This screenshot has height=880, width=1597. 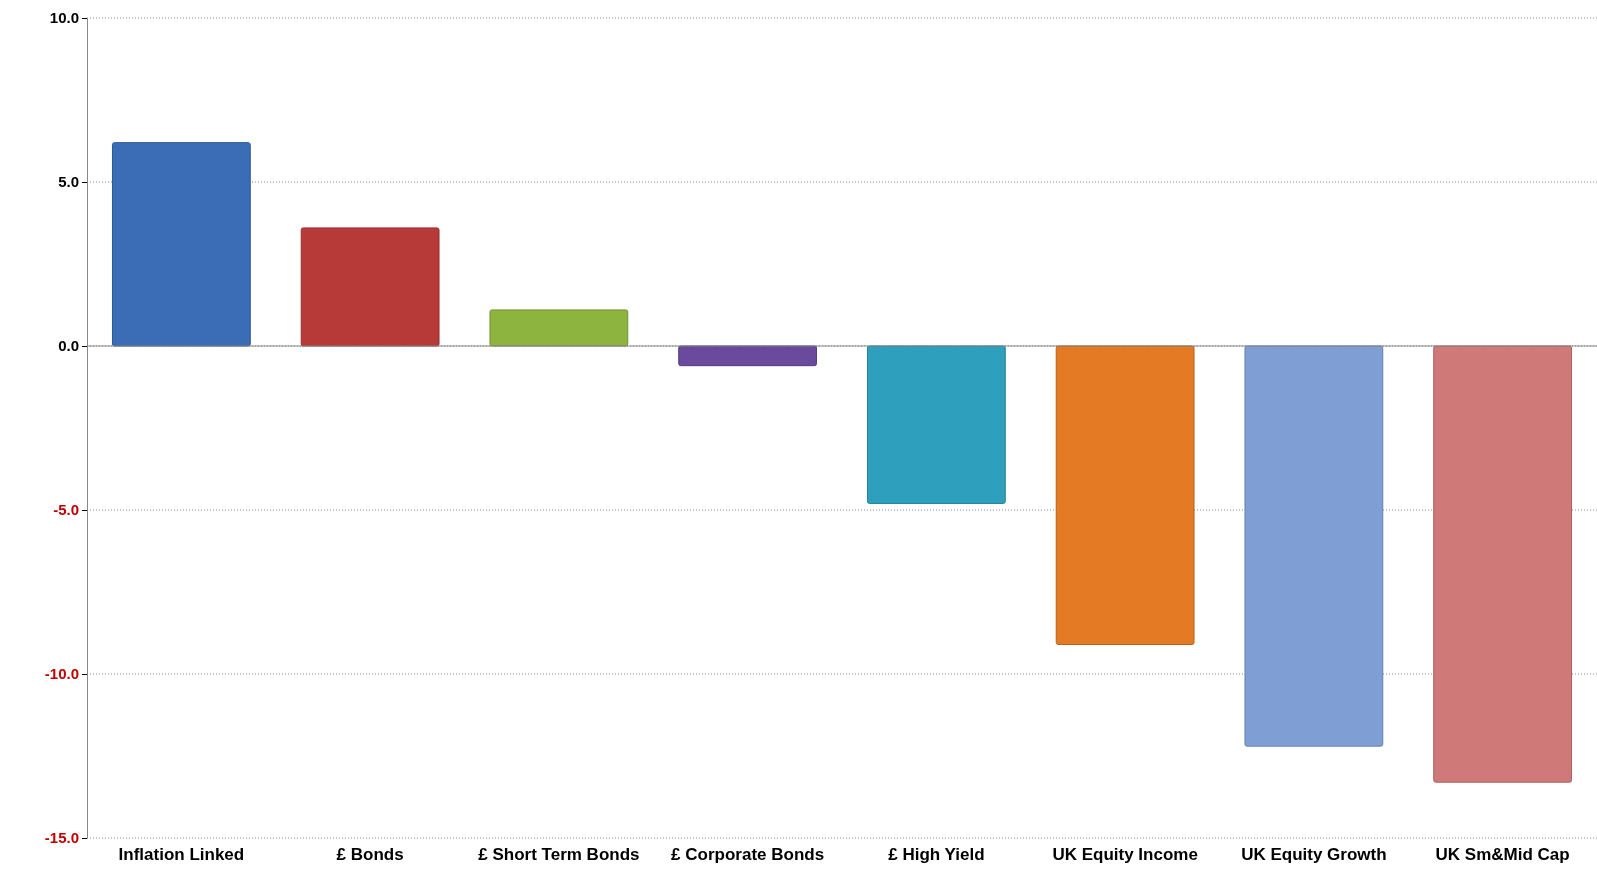 What do you see at coordinates (64, 18) in the screenshot?
I see `y-tick-label: 10.0` at bounding box center [64, 18].